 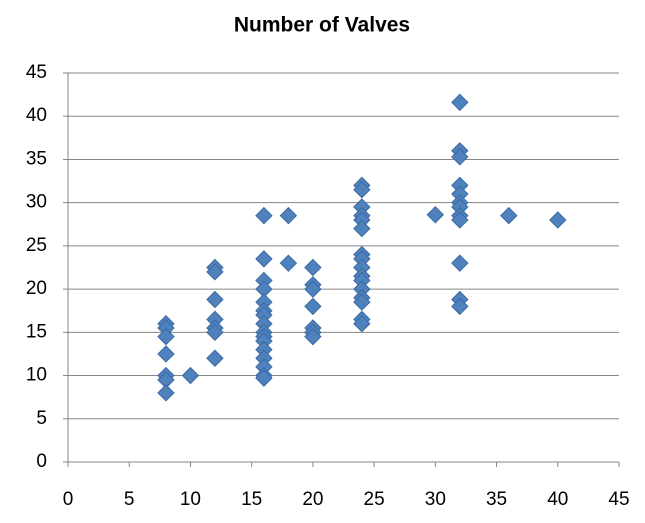 What do you see at coordinates (190, 499) in the screenshot?
I see `x-tick-label: 10` at bounding box center [190, 499].